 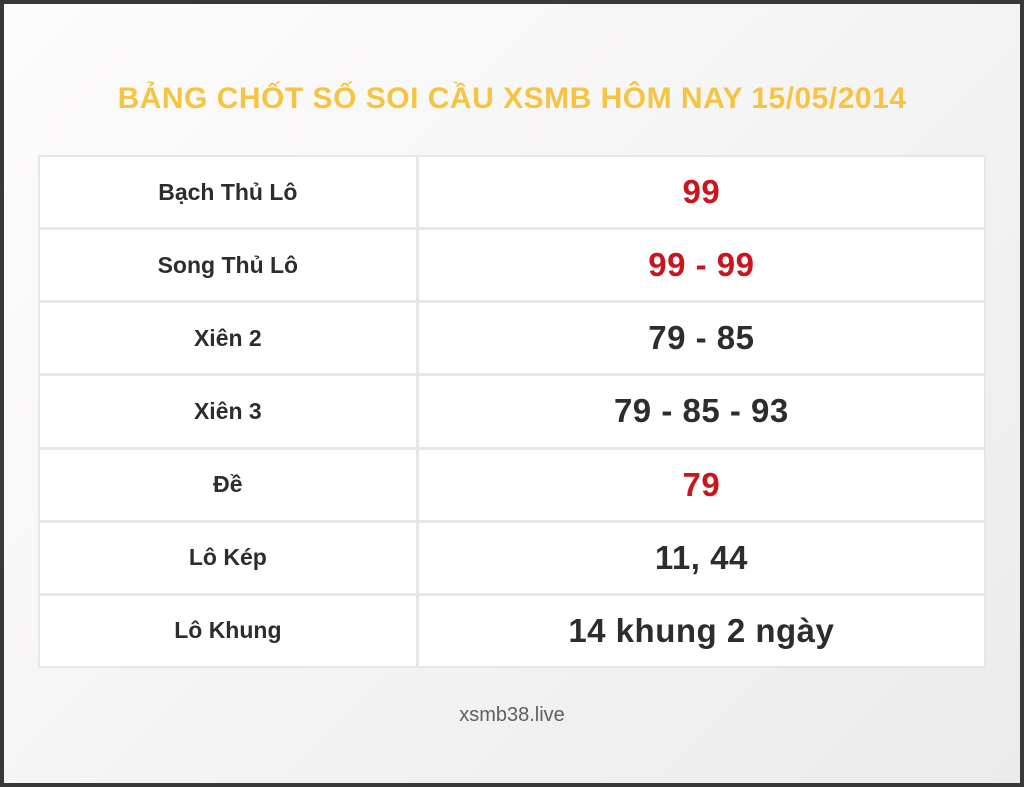 What do you see at coordinates (228, 484) in the screenshot?
I see `row-label: Đề` at bounding box center [228, 484].